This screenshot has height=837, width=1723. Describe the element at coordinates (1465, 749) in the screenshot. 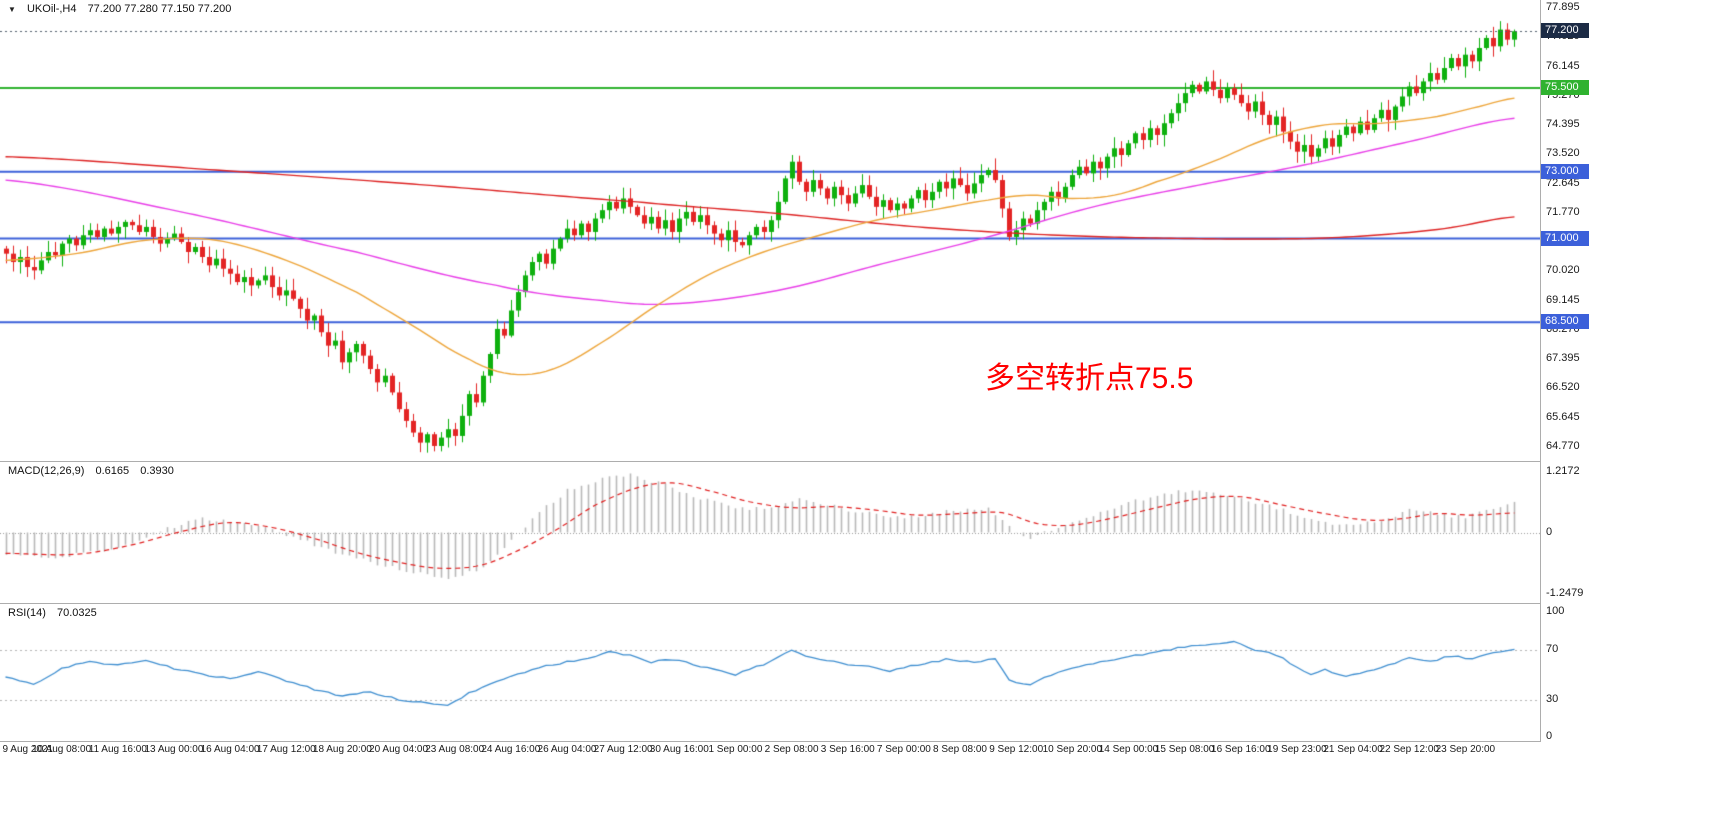

I see `time-tick-label: 23 Sep 20:00` at that location.